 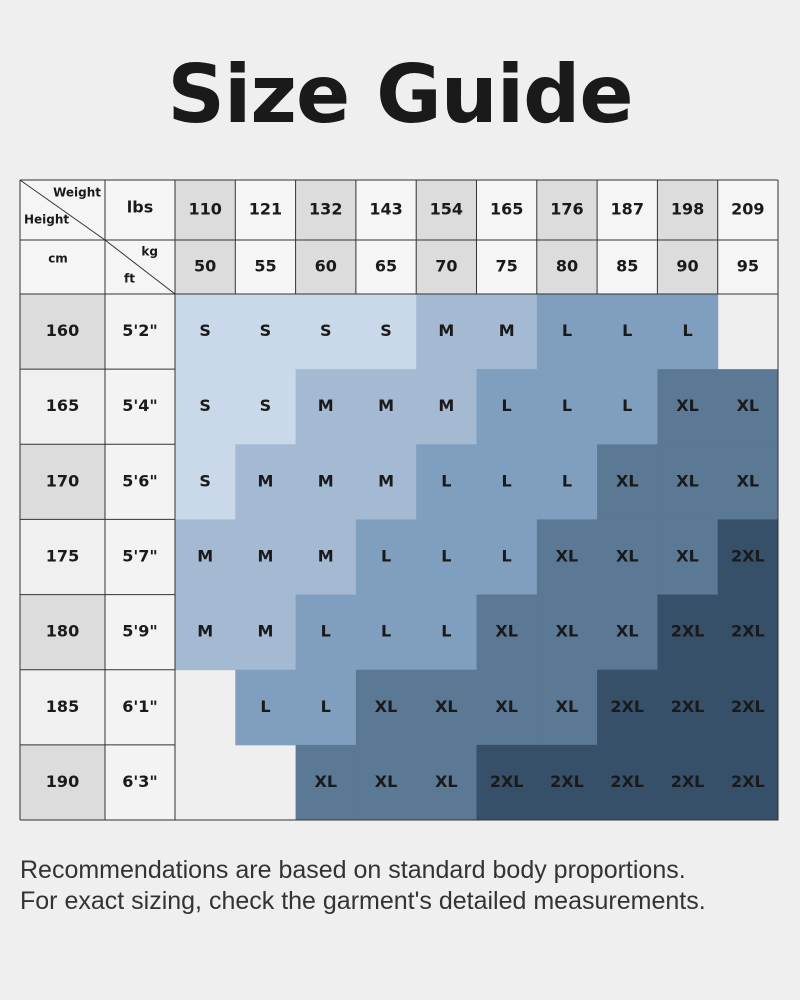 What do you see at coordinates (46, 220) in the screenshot?
I see `corner-height: Height` at bounding box center [46, 220].